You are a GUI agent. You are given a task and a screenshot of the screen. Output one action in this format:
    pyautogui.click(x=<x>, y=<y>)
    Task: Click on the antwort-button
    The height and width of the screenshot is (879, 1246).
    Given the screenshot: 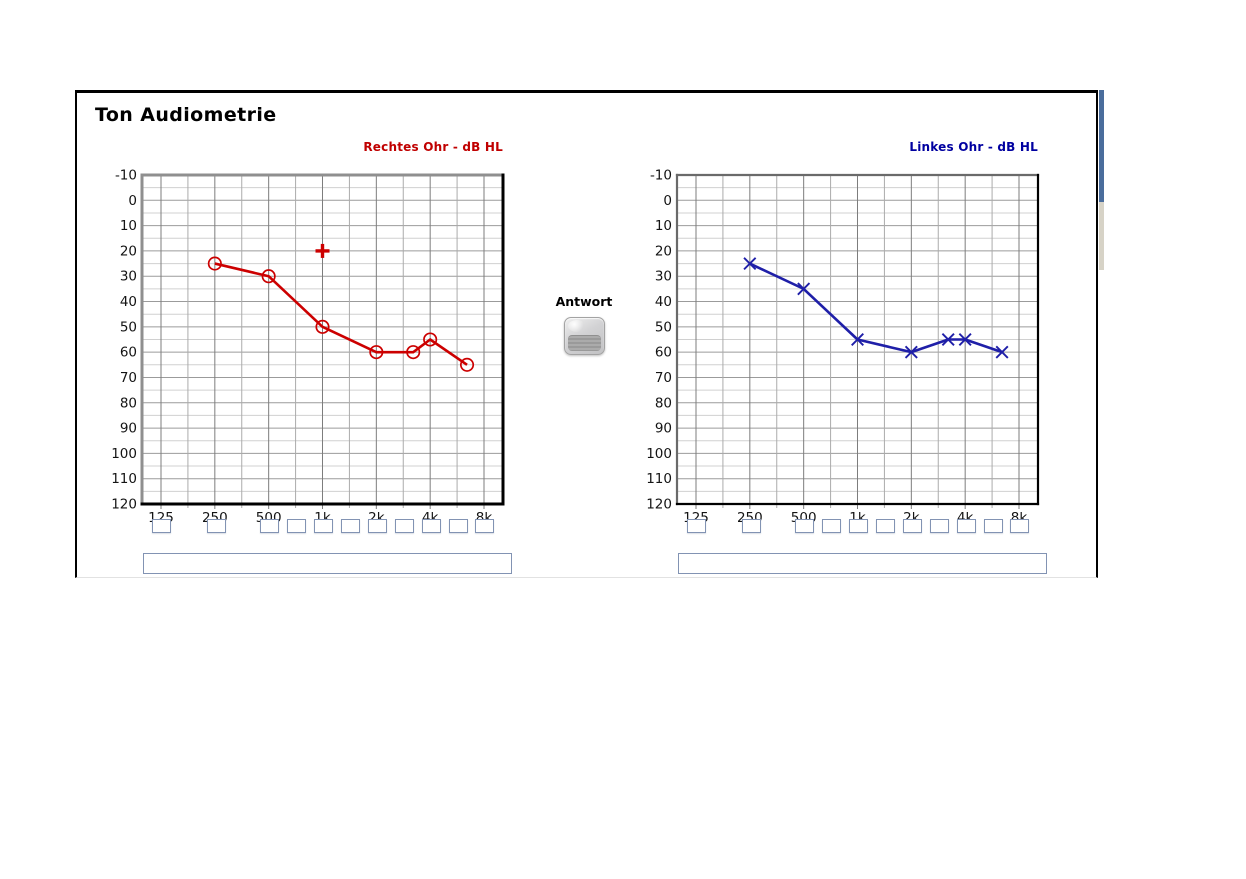 What is the action you would take?
    pyautogui.click(x=584, y=336)
    